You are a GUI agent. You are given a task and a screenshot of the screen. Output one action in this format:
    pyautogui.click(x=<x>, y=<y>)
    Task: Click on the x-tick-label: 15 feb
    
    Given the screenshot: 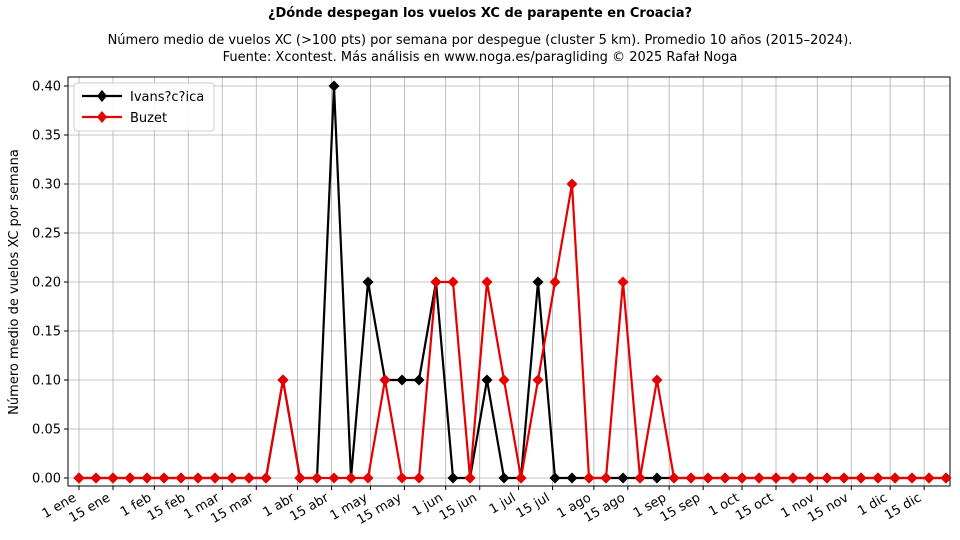 What is the action you would take?
    pyautogui.click(x=166, y=507)
    